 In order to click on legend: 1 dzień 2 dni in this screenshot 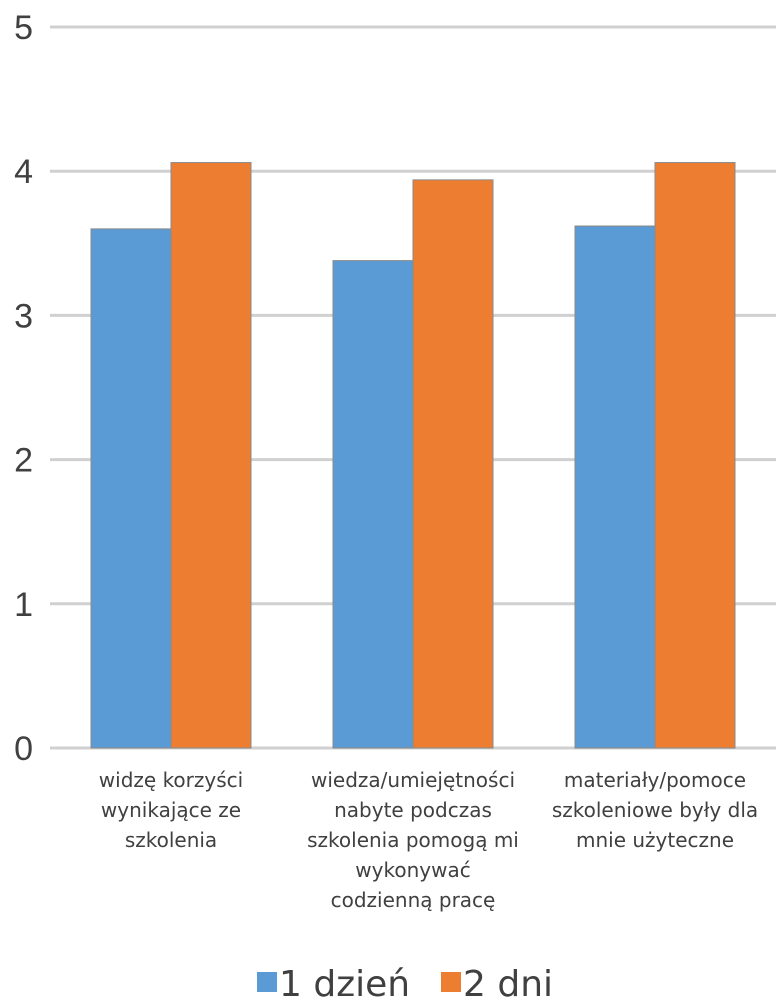, I will do `click(405, 983)`.